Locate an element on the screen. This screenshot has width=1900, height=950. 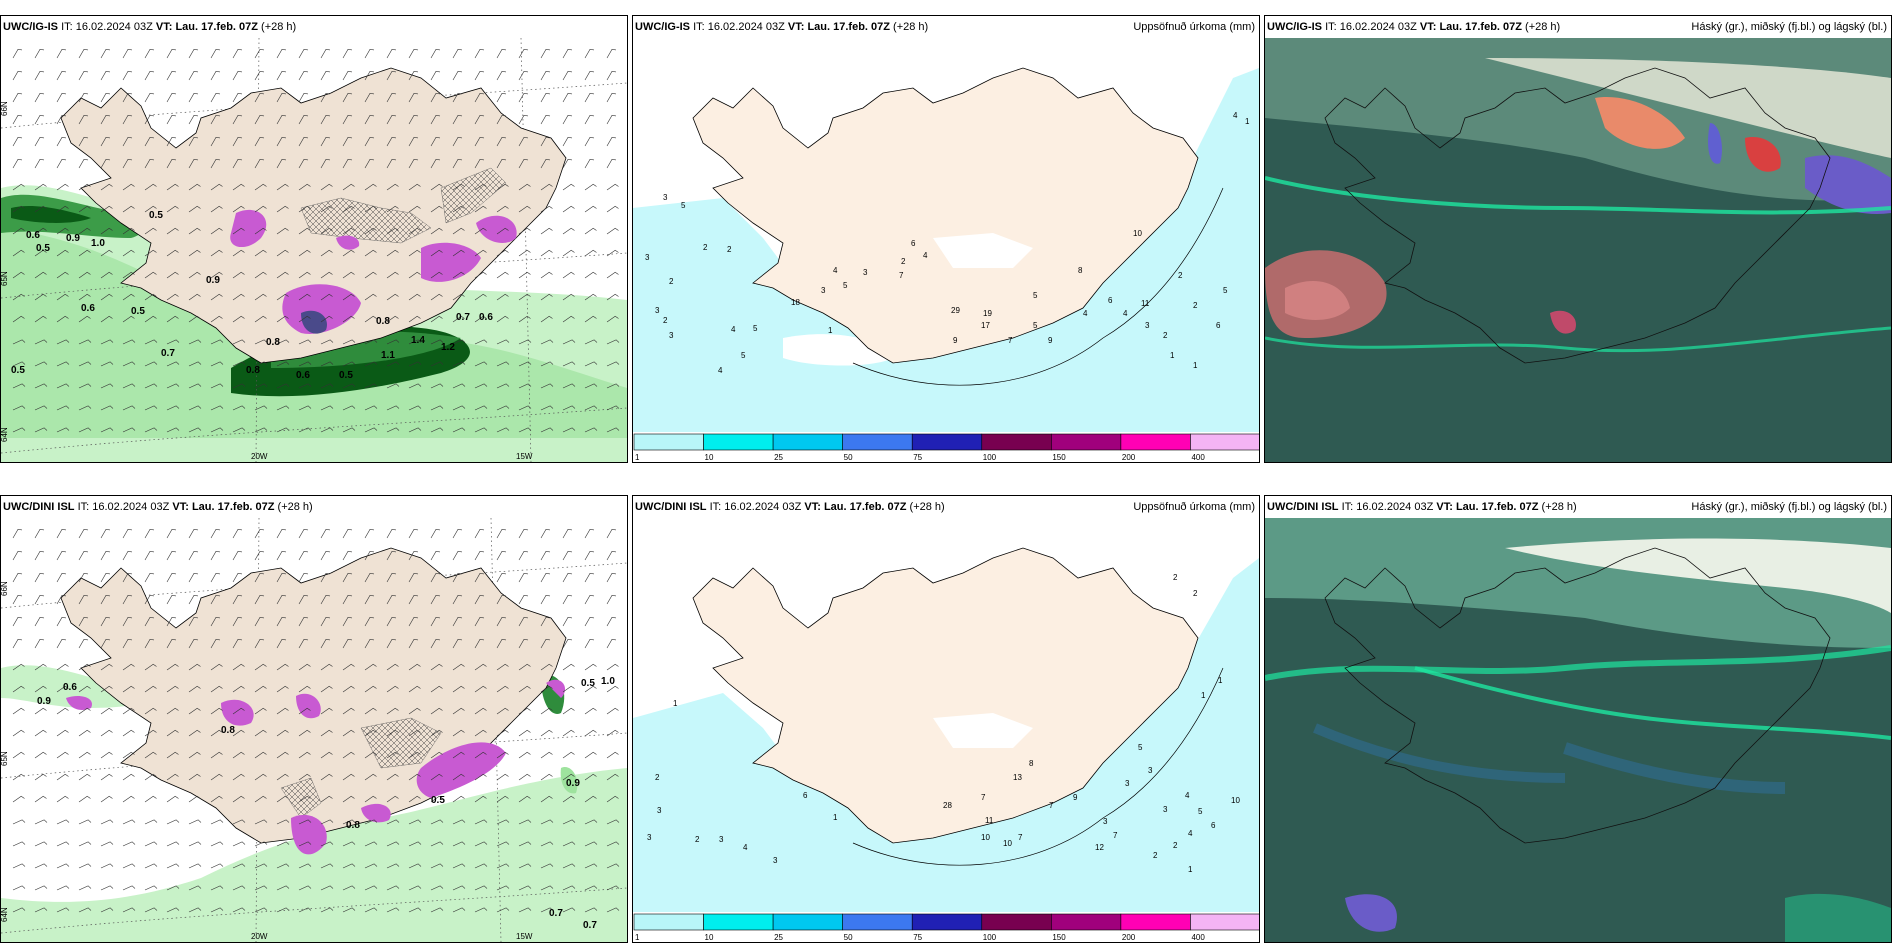
wind-label: 0.9 is located at coordinates (73, 238).